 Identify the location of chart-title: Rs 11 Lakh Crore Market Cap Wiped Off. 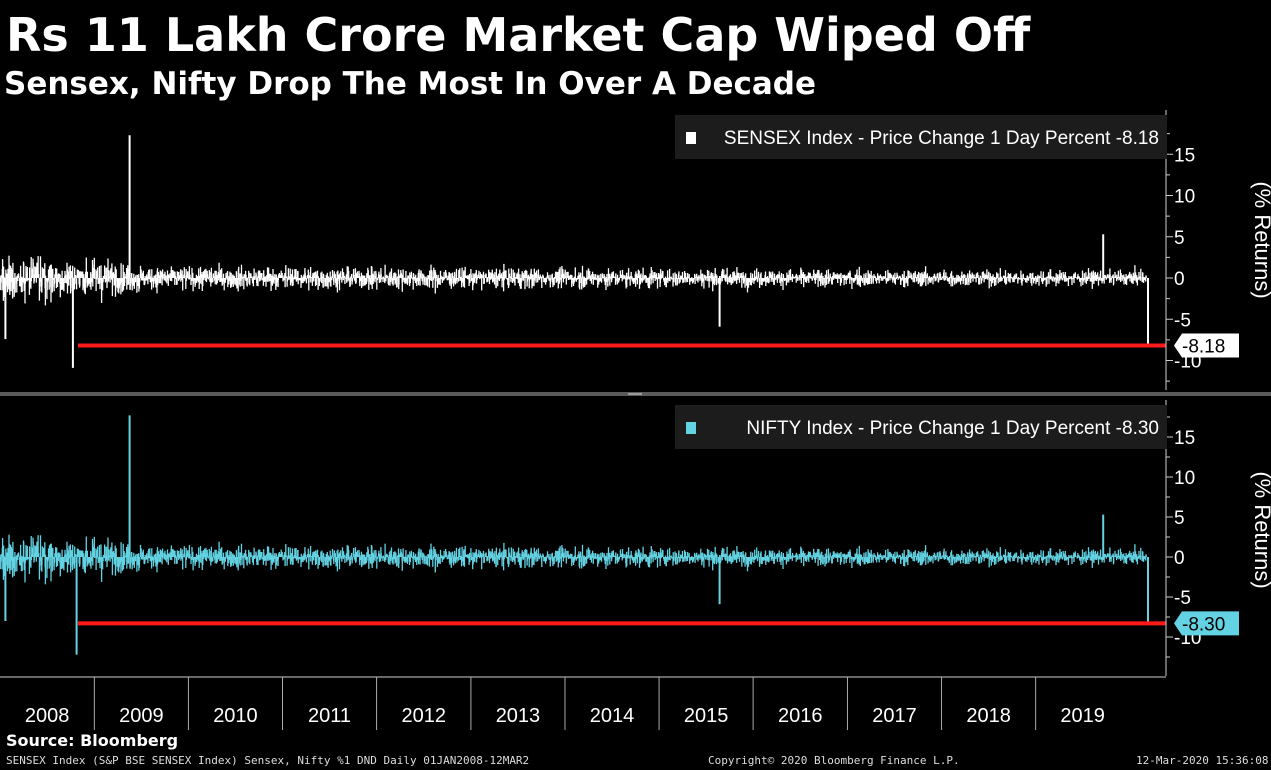
(518, 35).